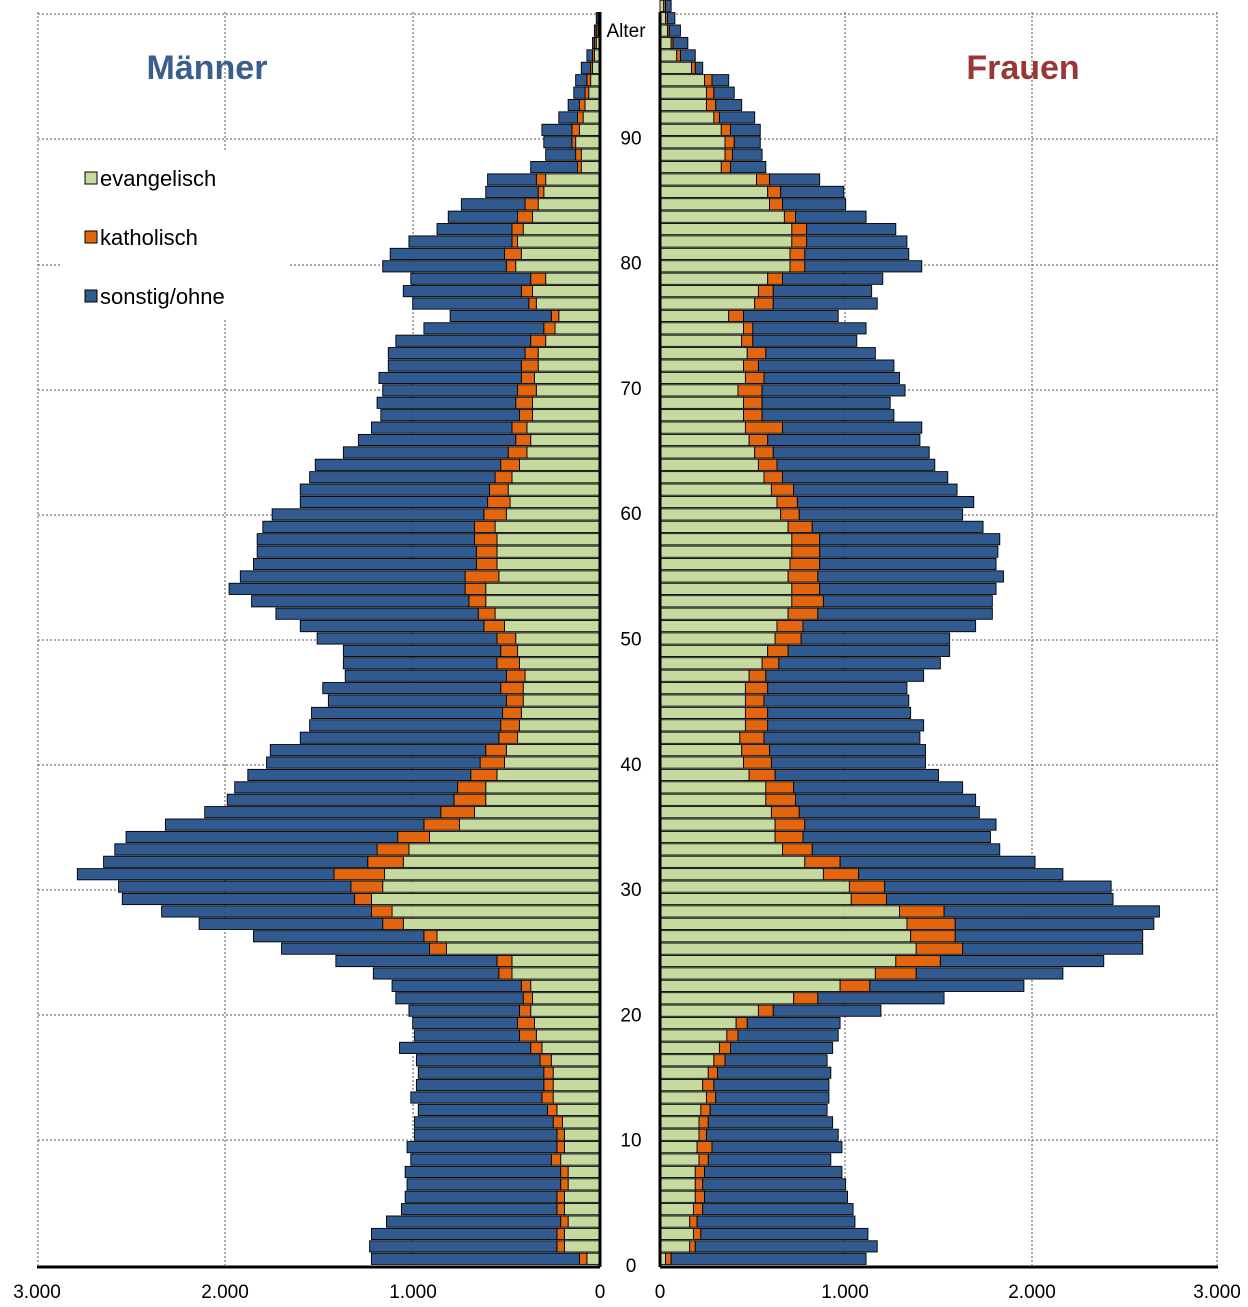 The image size is (1248, 1307). Describe the element at coordinates (948, 1292) in the screenshot. I see `frauen-x-axis-ticks: 0 1.000 2.000 3.000` at that location.